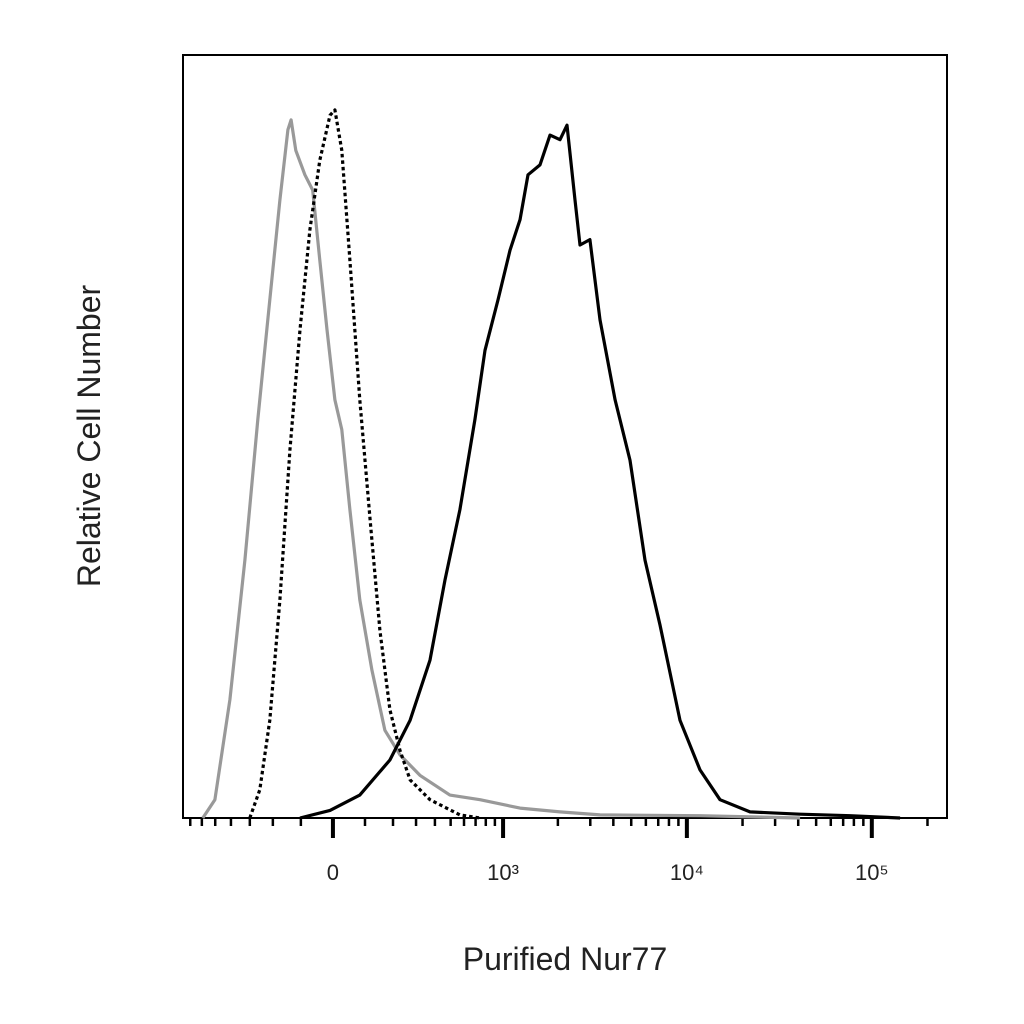  I want to click on x-tick-label: 0, so click(333, 872).